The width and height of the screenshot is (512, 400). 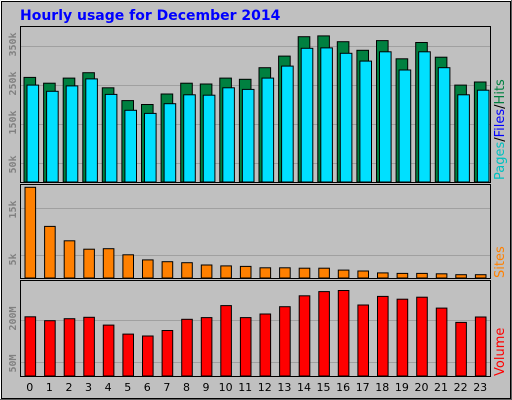 I want to click on hour-label: 19, so click(x=402, y=387).